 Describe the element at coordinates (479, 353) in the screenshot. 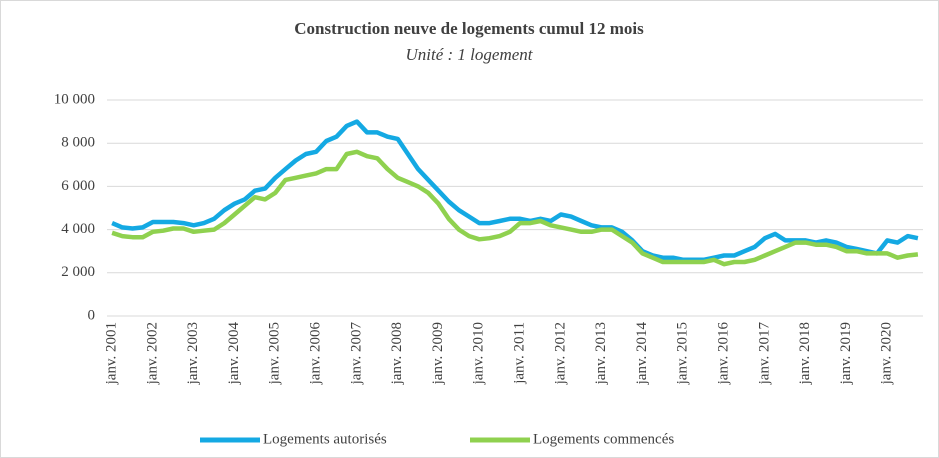

I see `x-tick-label: janv. 2010` at that location.